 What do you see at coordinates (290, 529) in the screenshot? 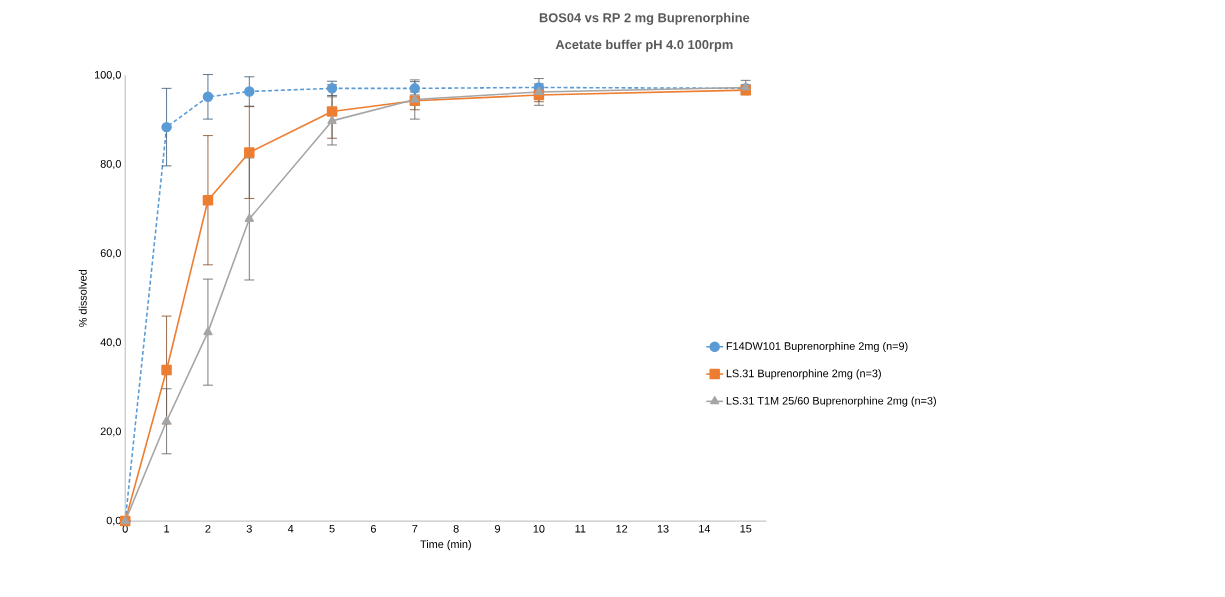
I see `x-tick-label: 4` at bounding box center [290, 529].